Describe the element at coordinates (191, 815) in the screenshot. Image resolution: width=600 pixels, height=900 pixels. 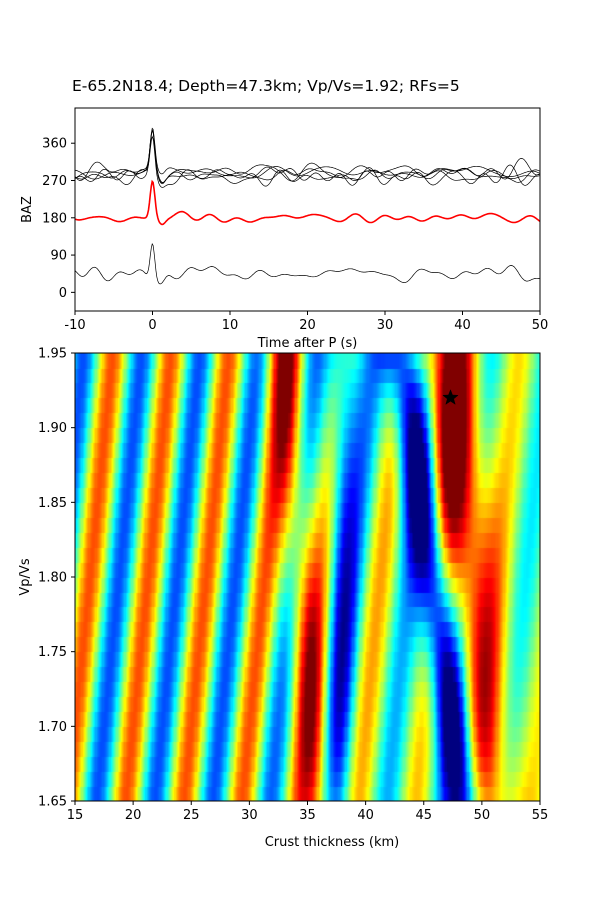
I see `hk-x-tick-label: 25` at that location.